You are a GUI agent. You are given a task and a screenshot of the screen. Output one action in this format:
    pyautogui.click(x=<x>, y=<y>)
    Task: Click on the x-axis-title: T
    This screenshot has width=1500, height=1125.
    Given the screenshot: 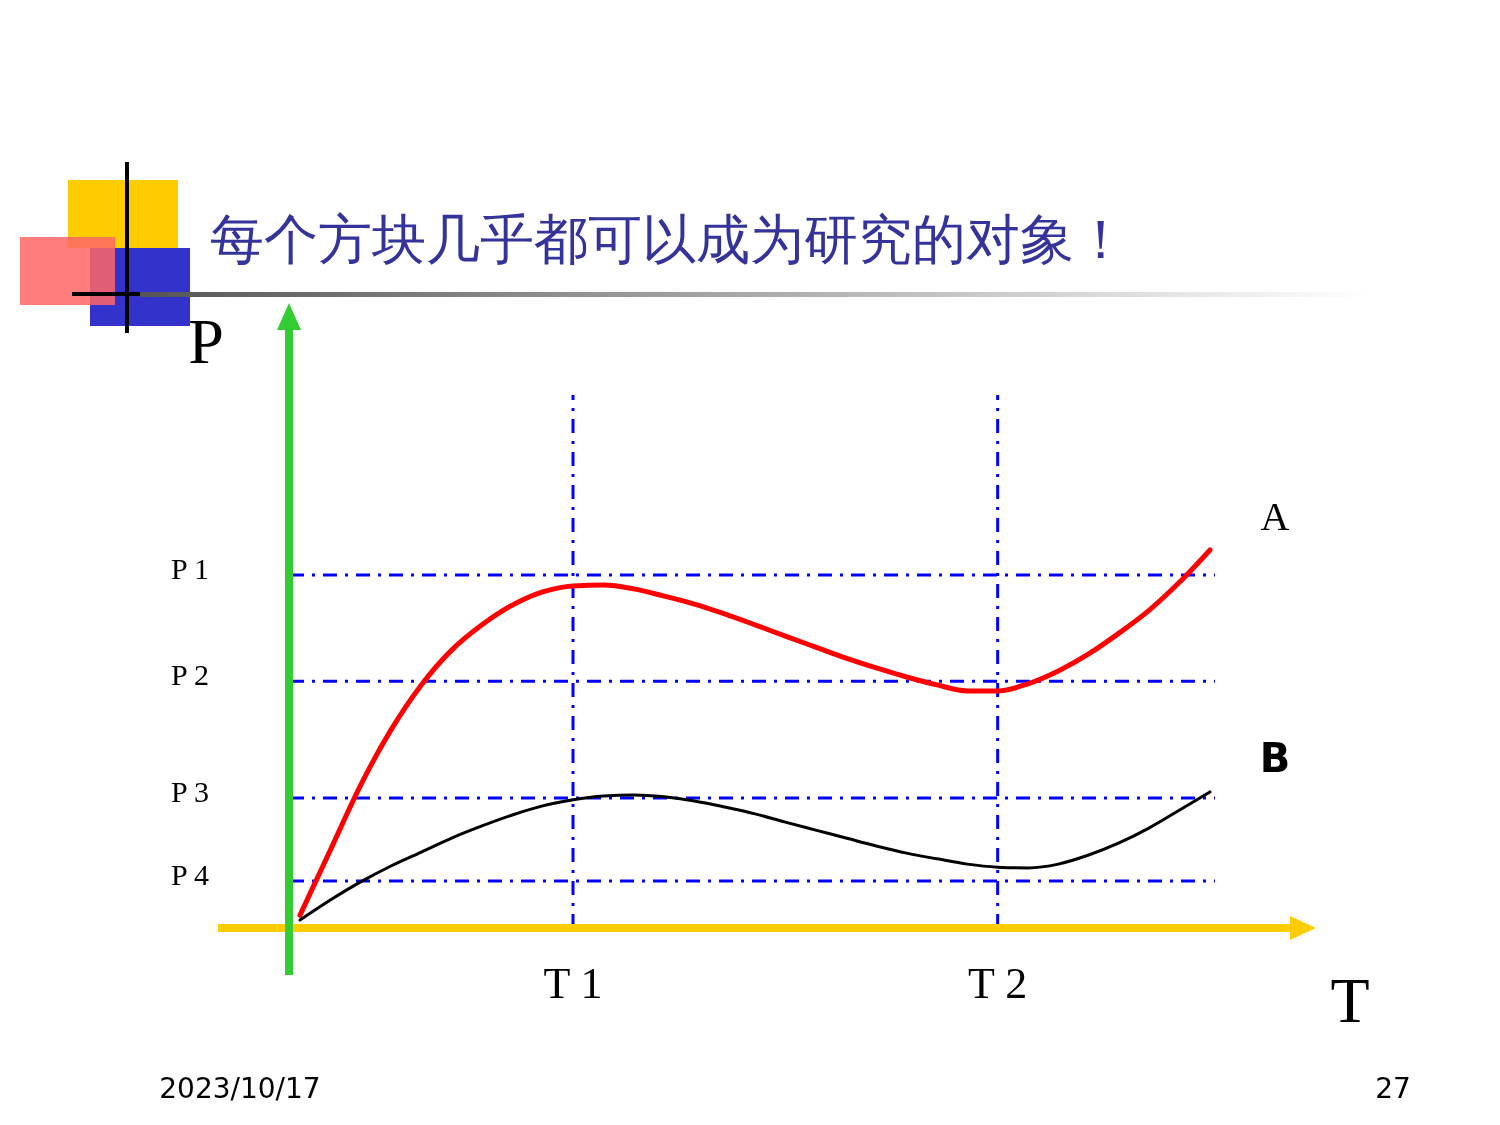 What is the action you would take?
    pyautogui.click(x=1350, y=1000)
    